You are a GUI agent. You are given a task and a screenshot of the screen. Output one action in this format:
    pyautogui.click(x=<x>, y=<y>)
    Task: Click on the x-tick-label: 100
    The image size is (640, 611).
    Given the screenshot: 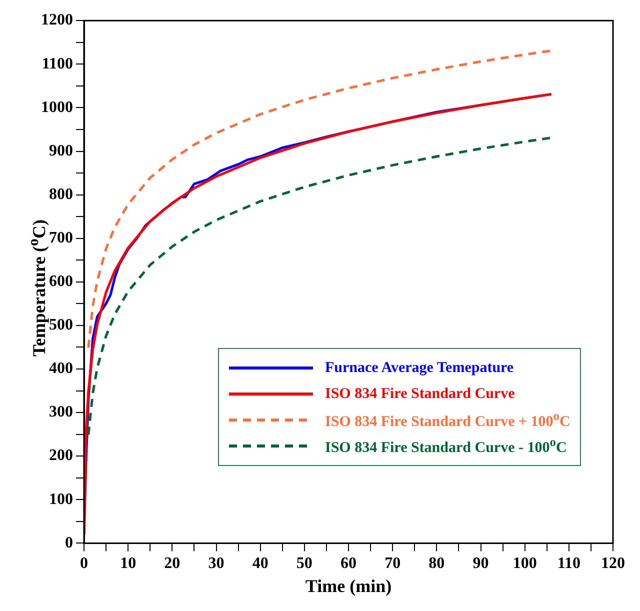 What is the action you would take?
    pyautogui.click(x=524, y=563)
    